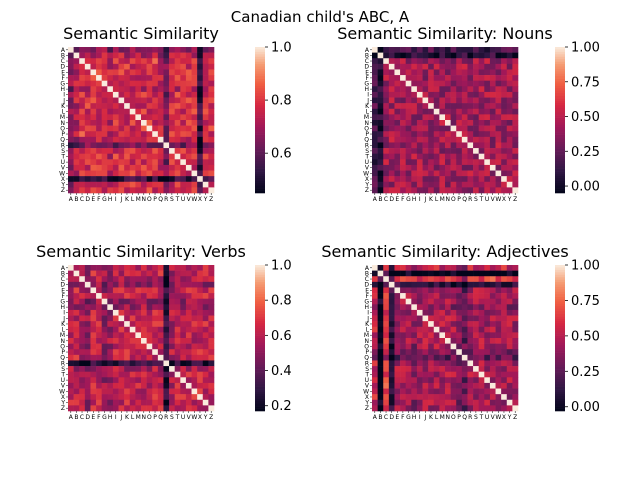 This screenshot has height=484, width=640. What do you see at coordinates (375, 417) in the screenshot?
I see `x-tick-label: A` at bounding box center [375, 417].